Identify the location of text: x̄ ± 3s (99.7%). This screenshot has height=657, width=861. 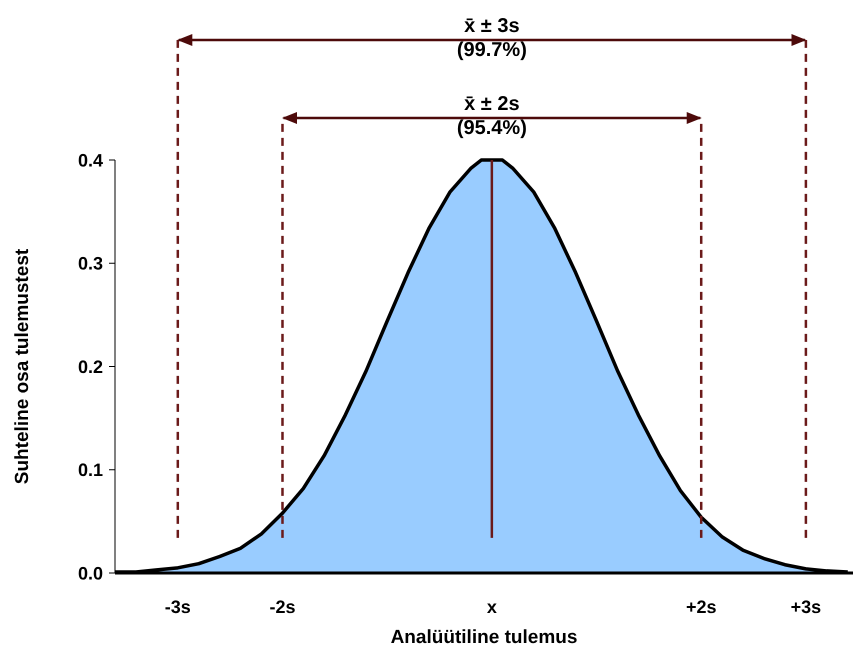
(491, 38).